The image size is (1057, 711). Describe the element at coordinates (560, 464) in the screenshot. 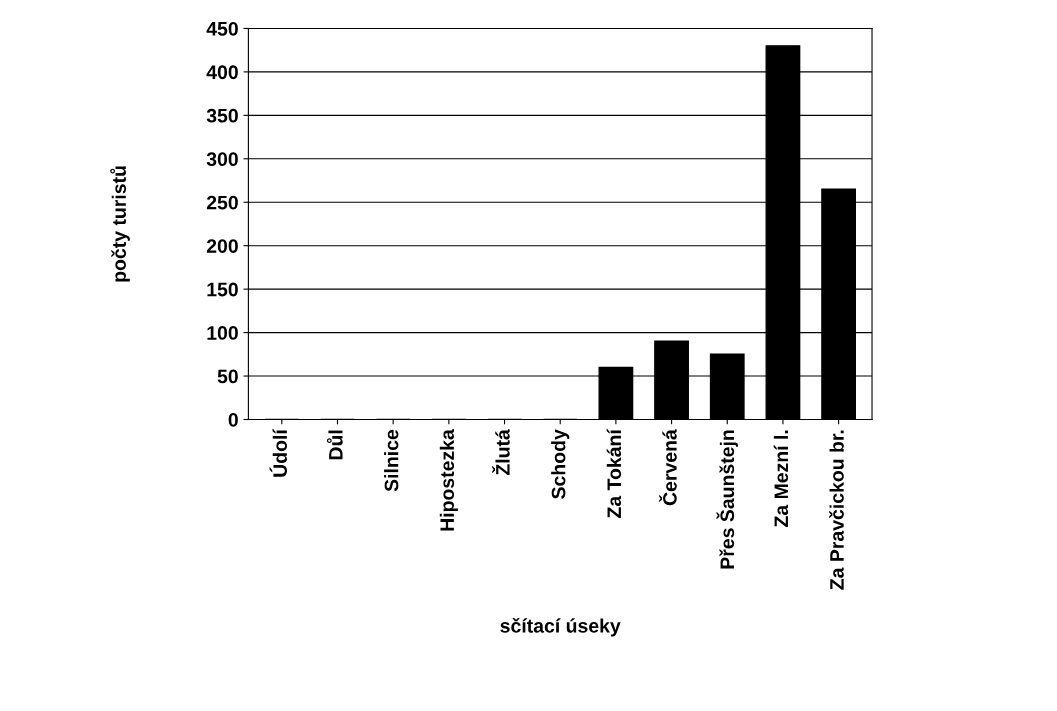

I see `x-tick-label: Schody` at that location.